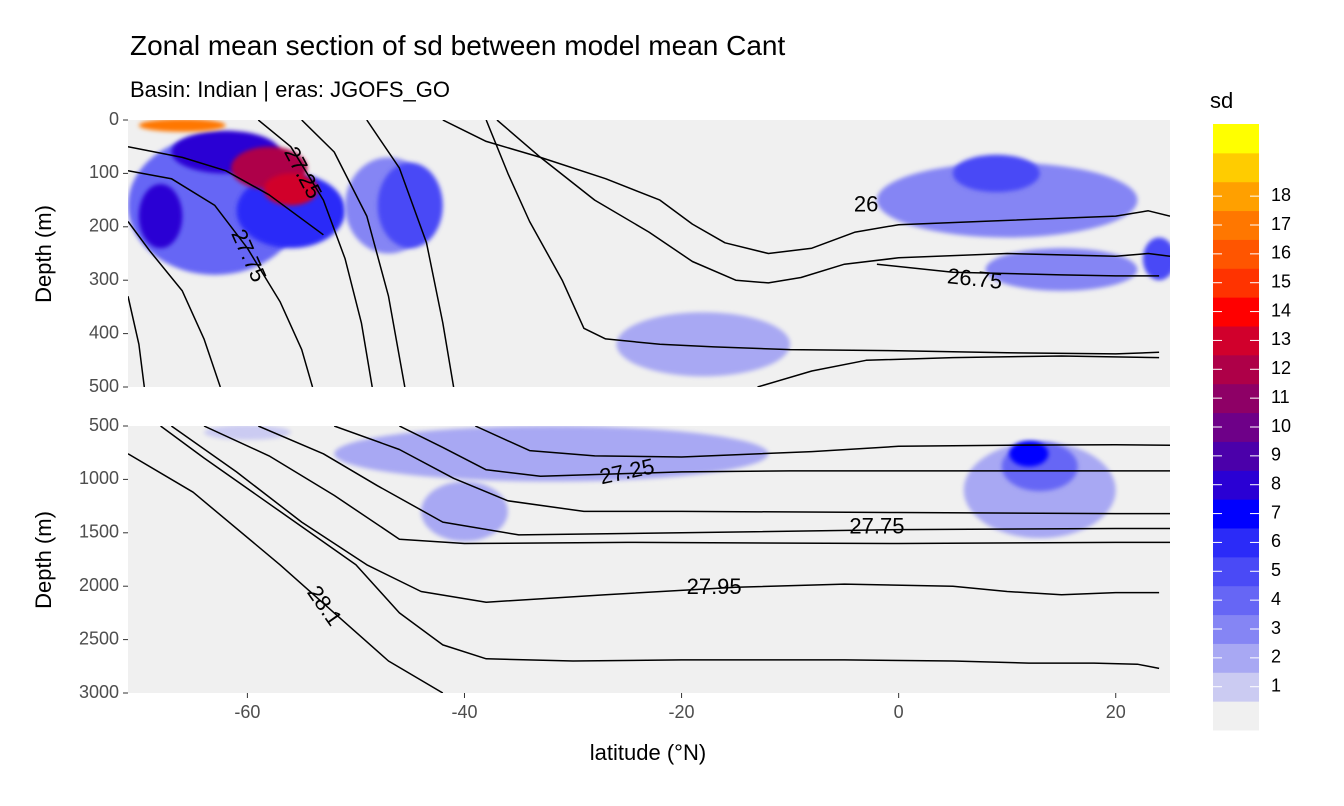  I want to click on lower-y-tick-label-1: 500, so click(104, 425).